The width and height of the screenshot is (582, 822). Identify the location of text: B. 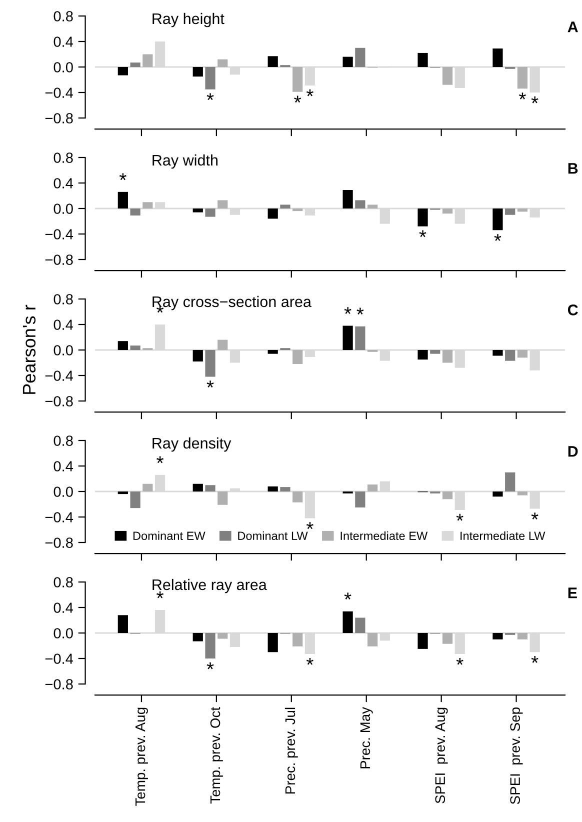
(573, 168).